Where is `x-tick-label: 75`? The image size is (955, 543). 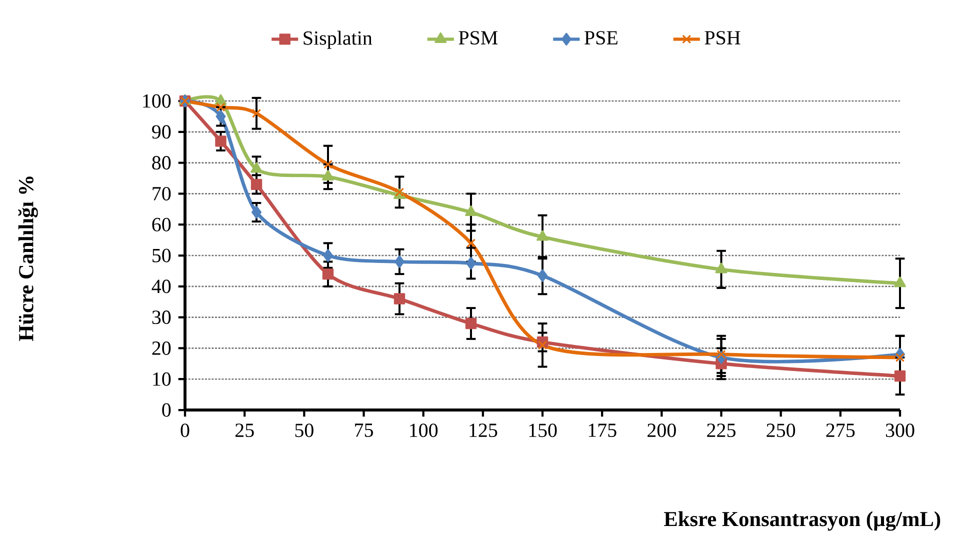
x-tick-label: 75 is located at coordinates (364, 430).